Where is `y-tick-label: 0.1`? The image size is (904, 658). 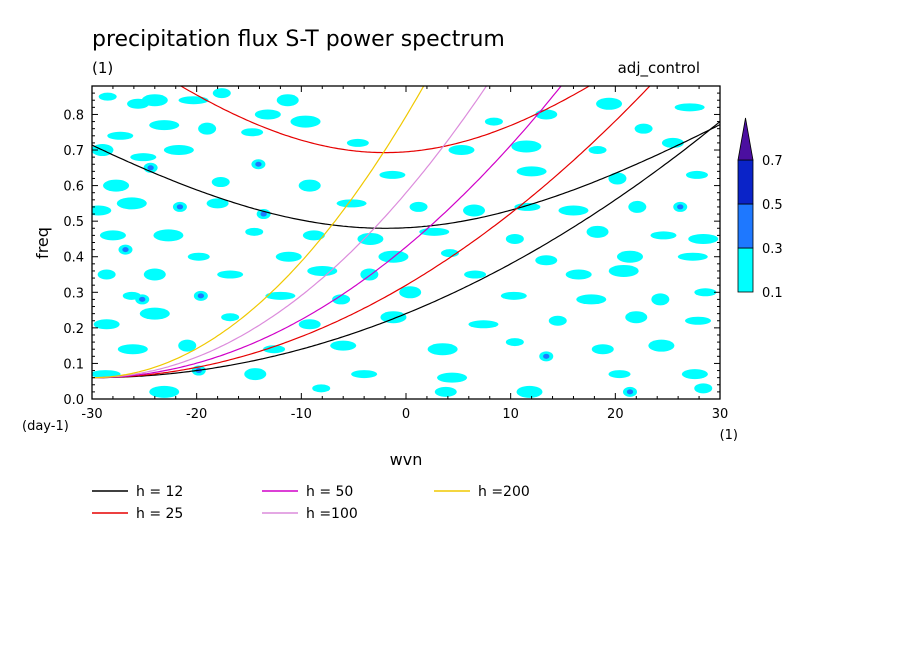
y-tick-label: 0.1 is located at coordinates (73, 364).